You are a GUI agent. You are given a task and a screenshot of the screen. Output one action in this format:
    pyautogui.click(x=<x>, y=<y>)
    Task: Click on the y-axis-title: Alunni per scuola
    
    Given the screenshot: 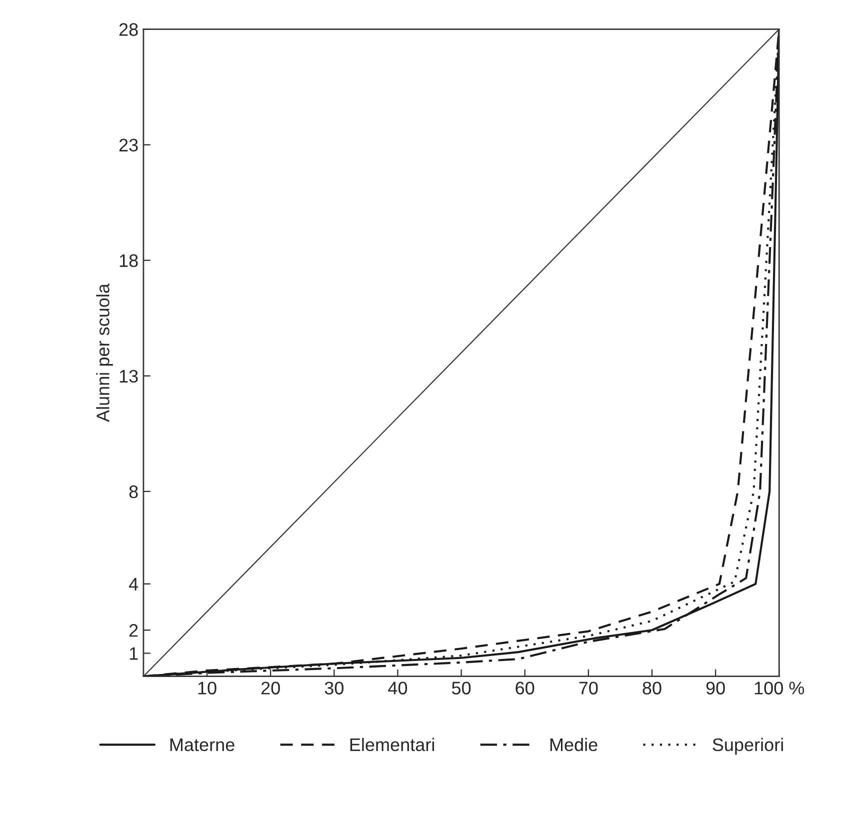 What is the action you would take?
    pyautogui.click(x=104, y=353)
    